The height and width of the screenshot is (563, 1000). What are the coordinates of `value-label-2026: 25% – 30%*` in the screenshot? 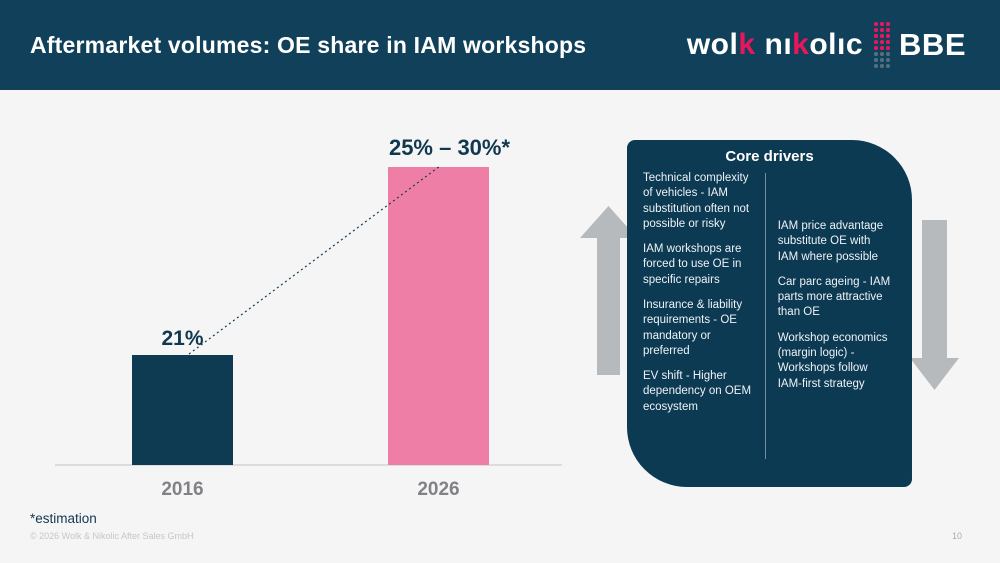 It's located at (449, 147).